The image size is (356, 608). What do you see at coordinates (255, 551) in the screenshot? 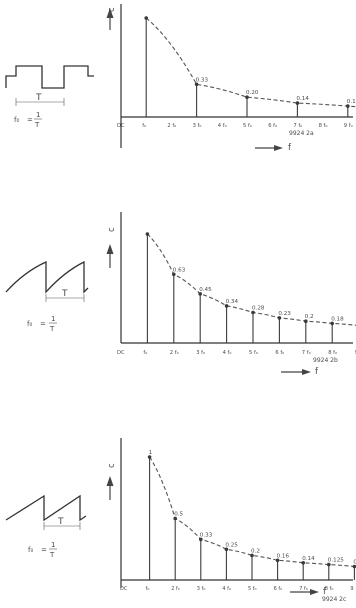
I see `amplitude-label-5: 0.2` at bounding box center [255, 551].